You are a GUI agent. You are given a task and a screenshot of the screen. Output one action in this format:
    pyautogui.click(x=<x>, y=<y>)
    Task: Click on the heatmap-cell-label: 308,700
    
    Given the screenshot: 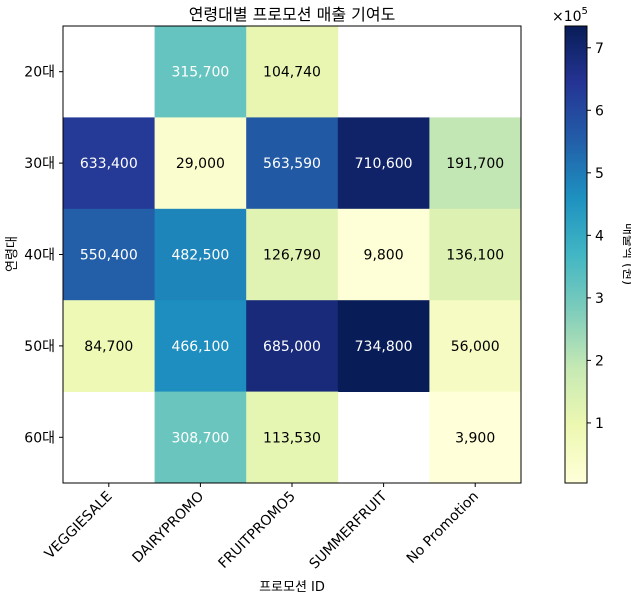 What is the action you would take?
    pyautogui.click(x=200, y=438)
    